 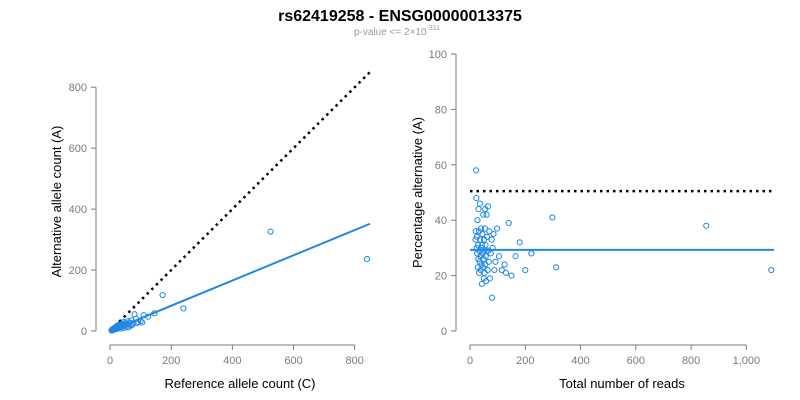 What do you see at coordinates (239, 383) in the screenshot?
I see `x-axis-label: Reference allele count (C)` at bounding box center [239, 383].